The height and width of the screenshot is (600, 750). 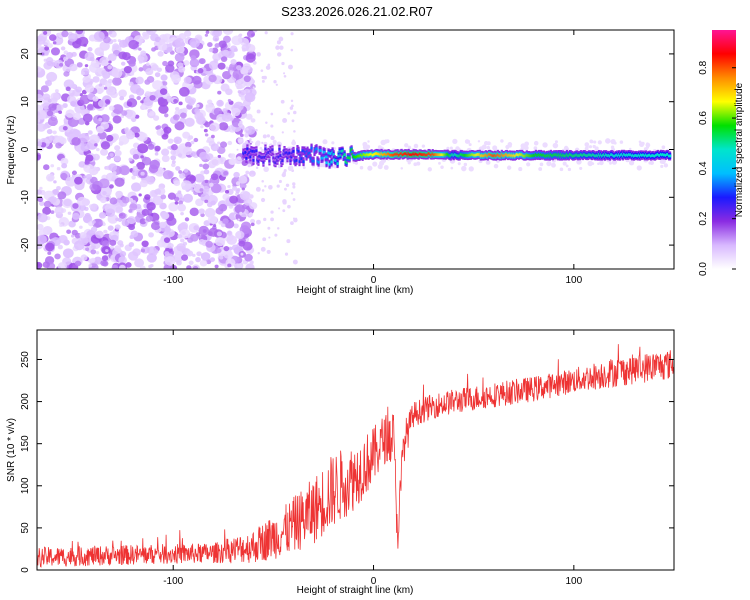 What do you see at coordinates (173, 280) in the screenshot?
I see `x-tick-label: -100` at bounding box center [173, 280].